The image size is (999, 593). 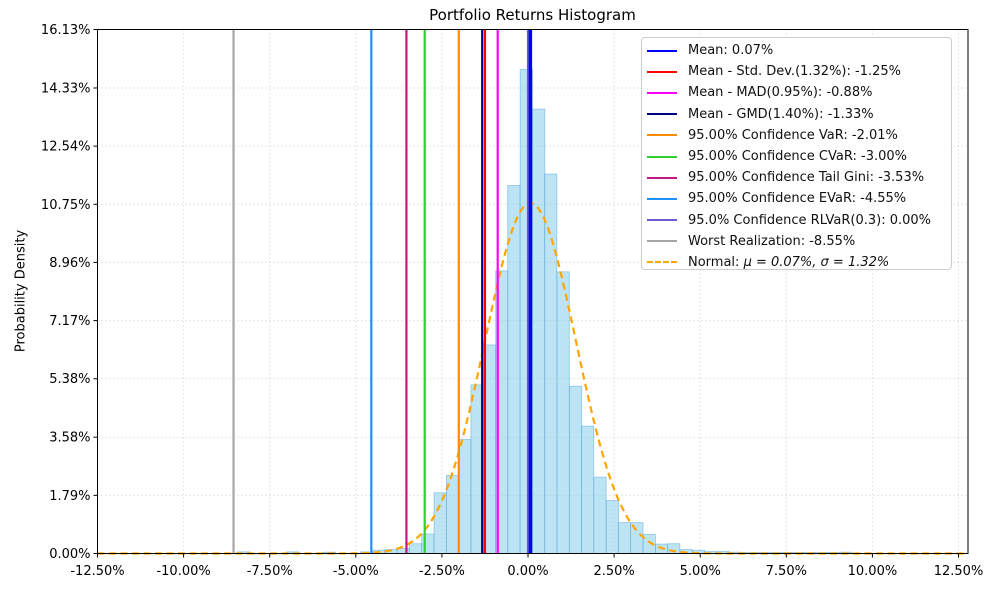 What do you see at coordinates (662, 156) in the screenshot?
I see `legend-swatch-cvar` at bounding box center [662, 156].